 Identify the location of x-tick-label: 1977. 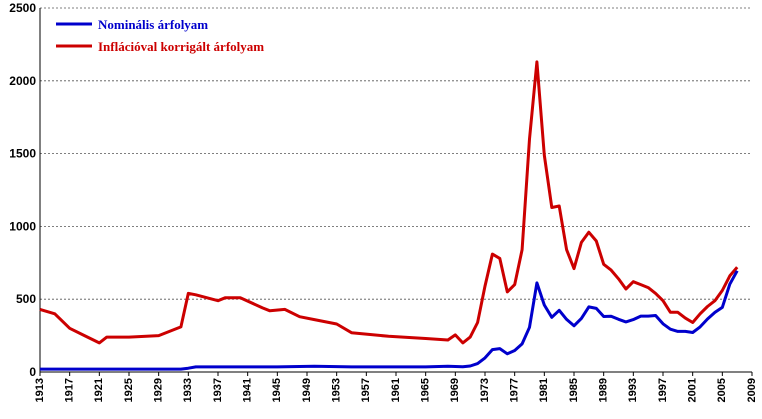
(515, 390).